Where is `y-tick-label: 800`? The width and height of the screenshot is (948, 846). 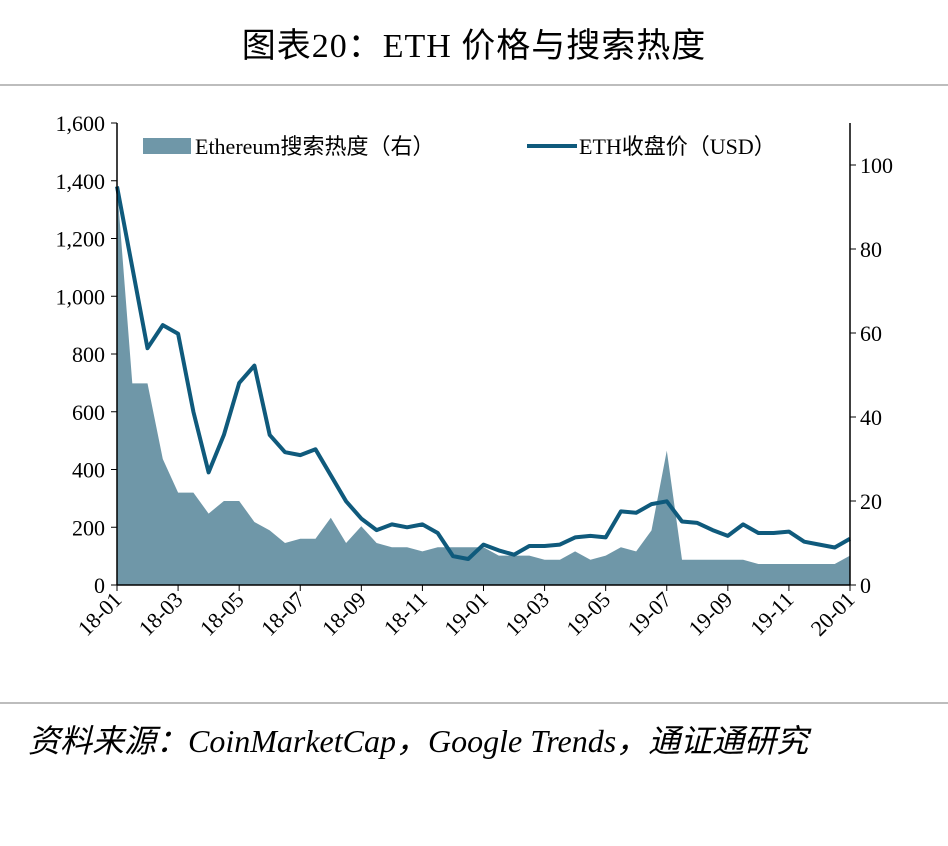 y-tick-label: 800 is located at coordinates (88, 354).